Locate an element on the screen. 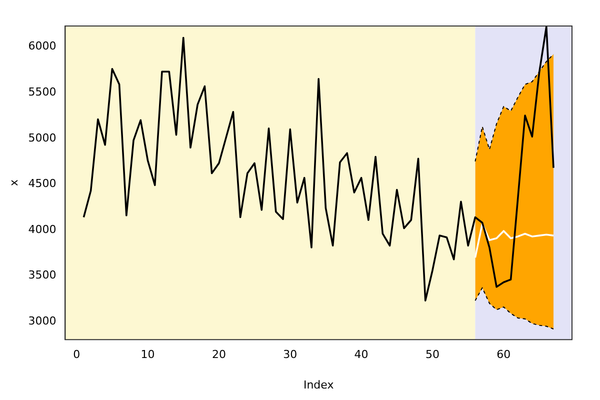  y-tick-label: 4000 is located at coordinates (42, 229).